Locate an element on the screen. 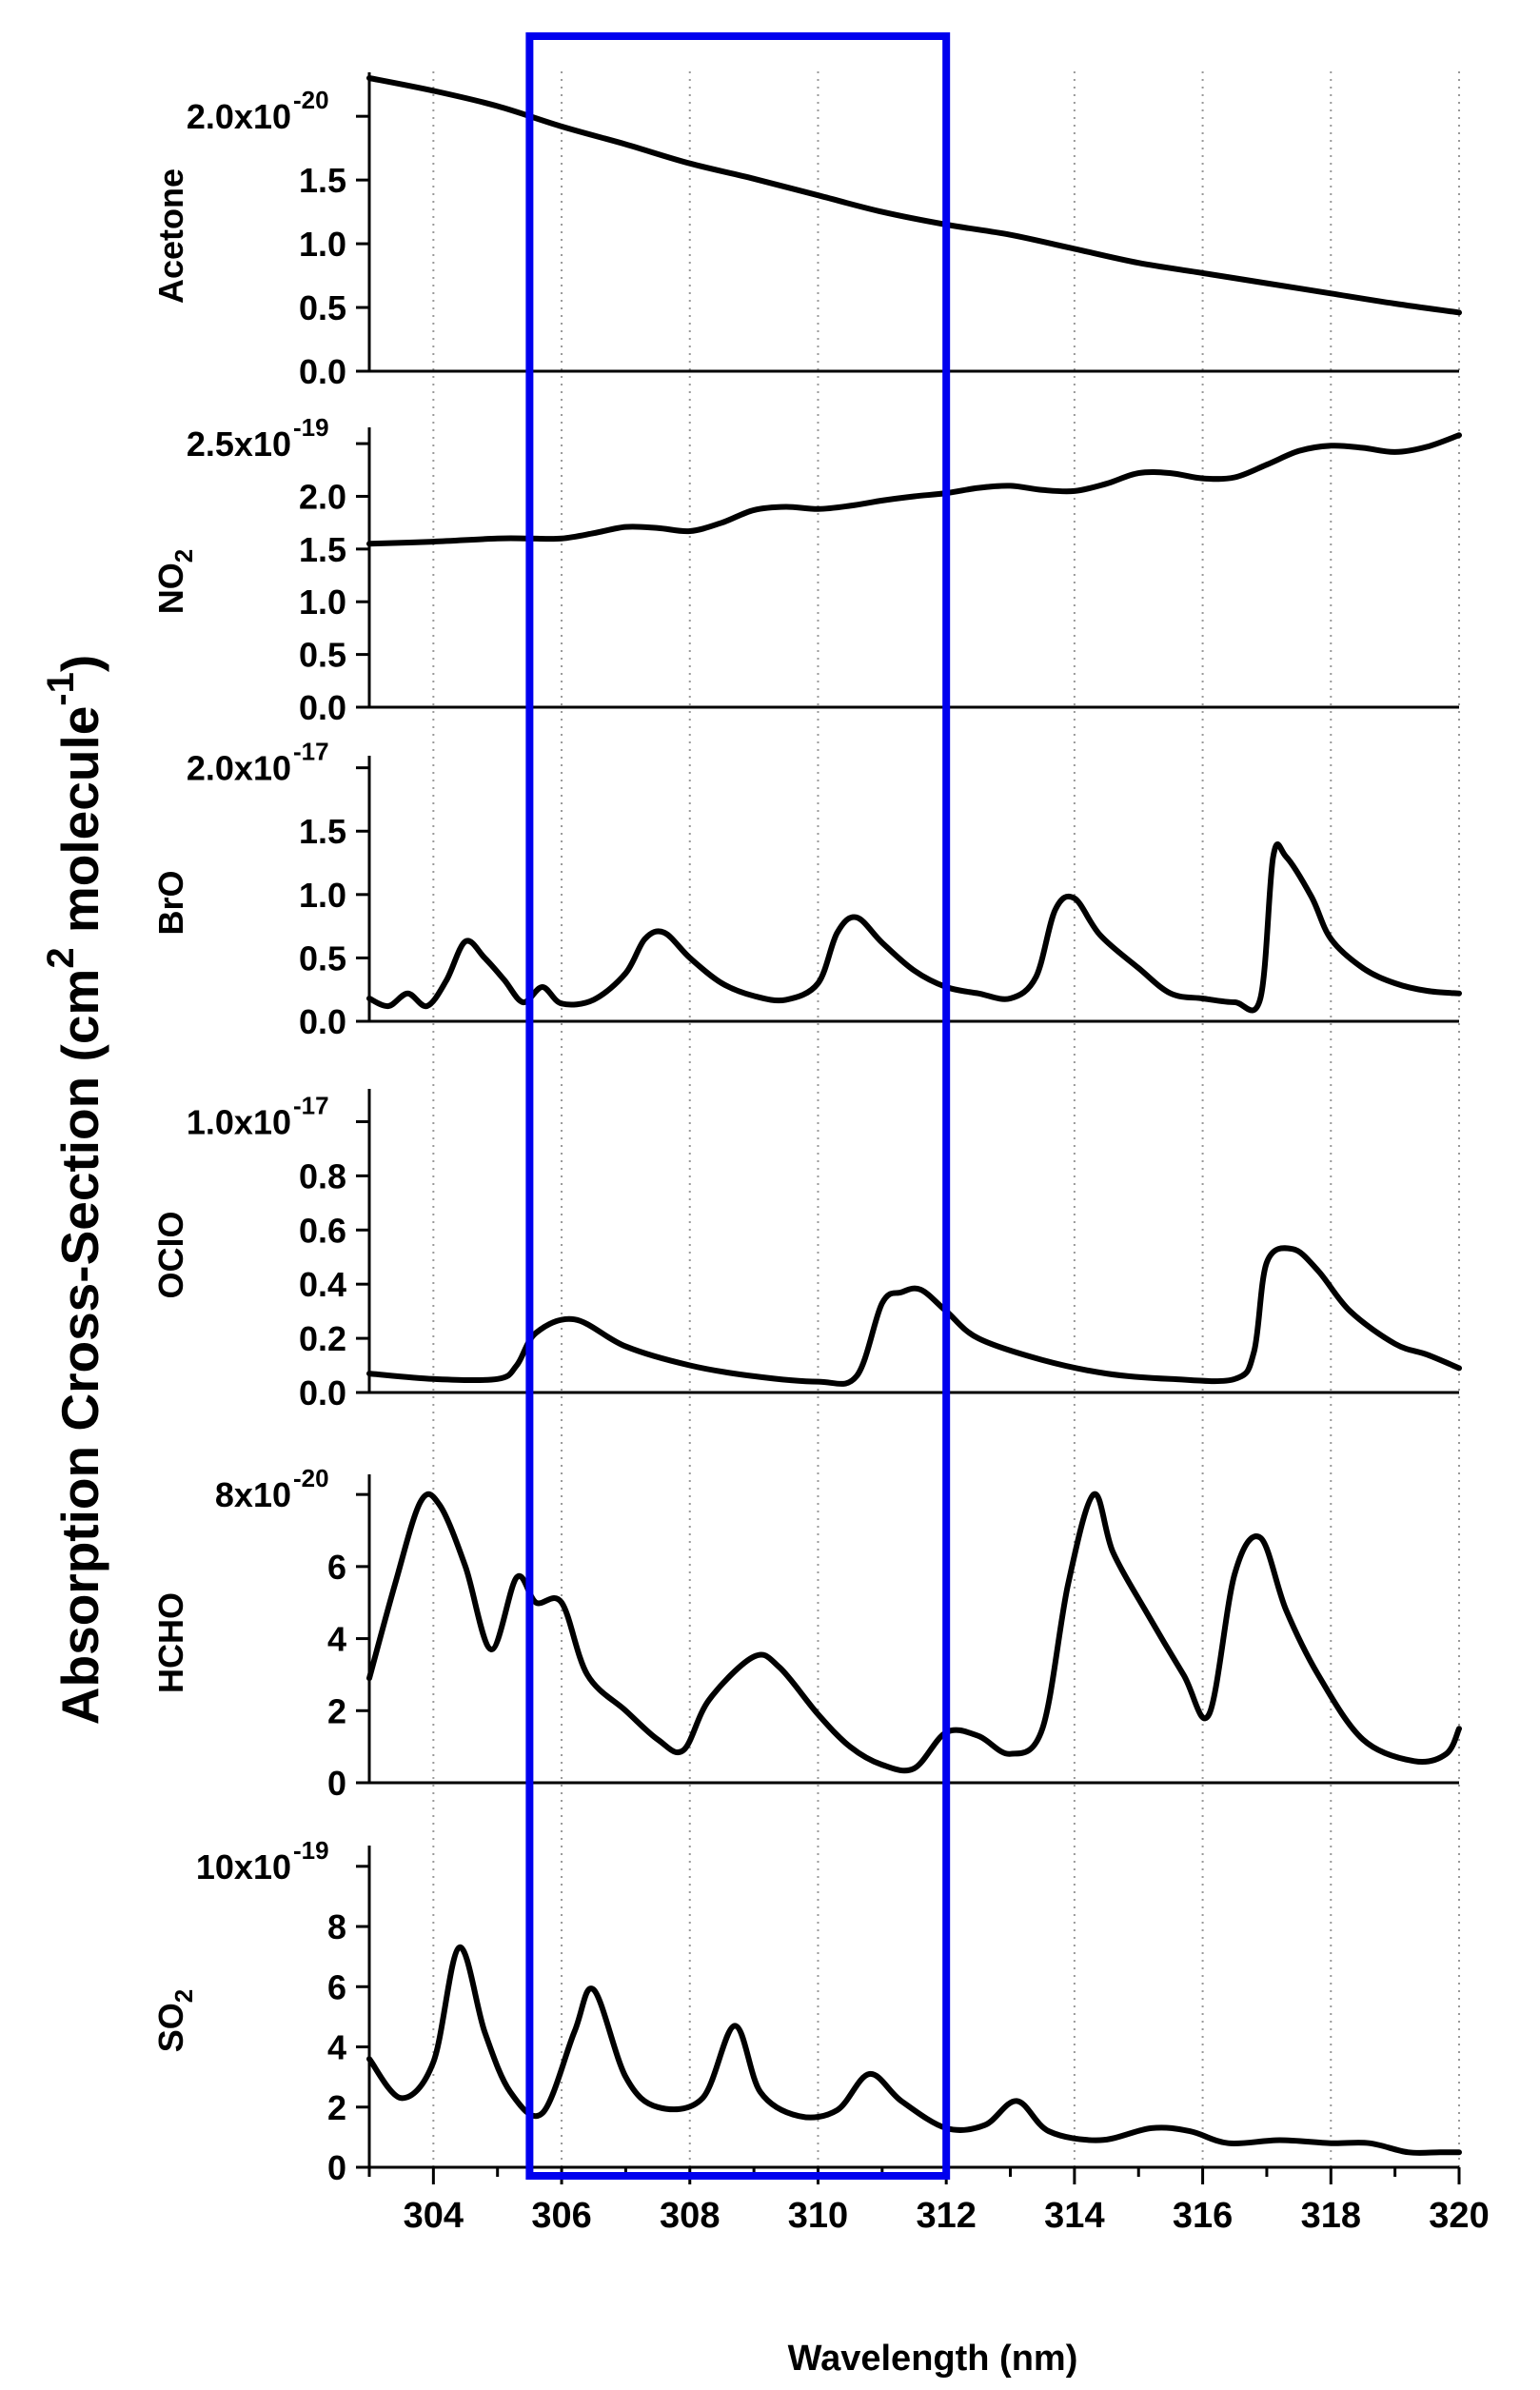 Image resolution: width=1540 pixels, height=2390 pixels. x-tick-label: 310 is located at coordinates (818, 2216).